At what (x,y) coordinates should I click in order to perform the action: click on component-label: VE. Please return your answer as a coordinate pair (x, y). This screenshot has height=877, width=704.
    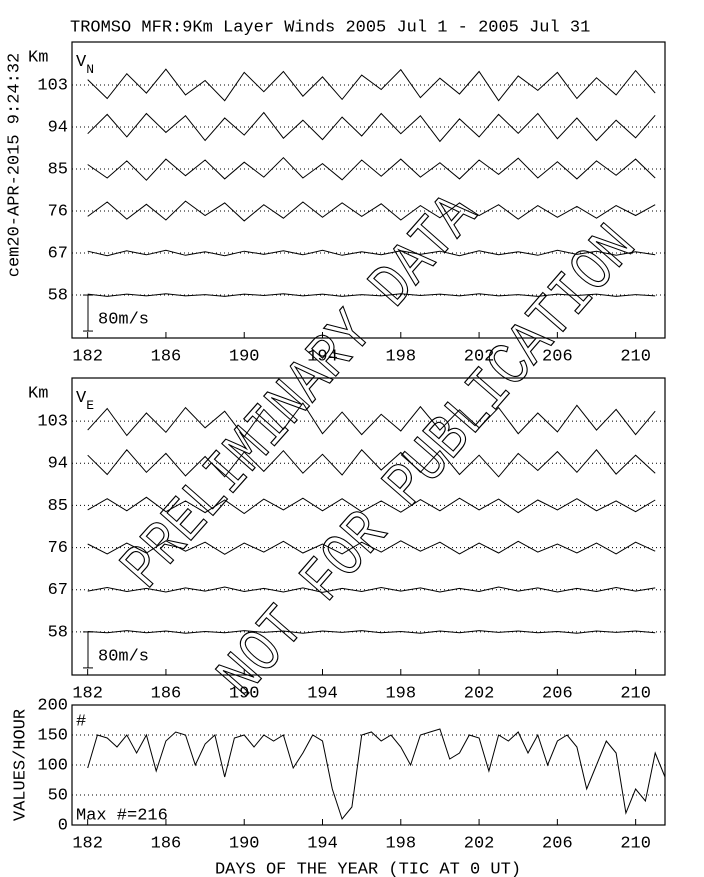
    Looking at the image, I should click on (85, 401).